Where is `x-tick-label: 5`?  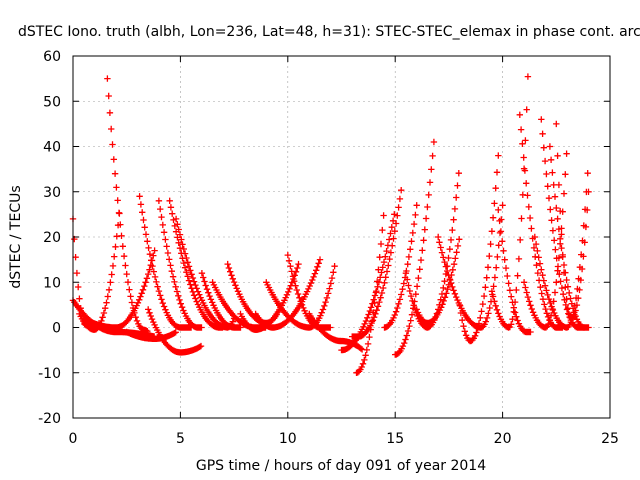
x-tick-label: 5 is located at coordinates (180, 439).